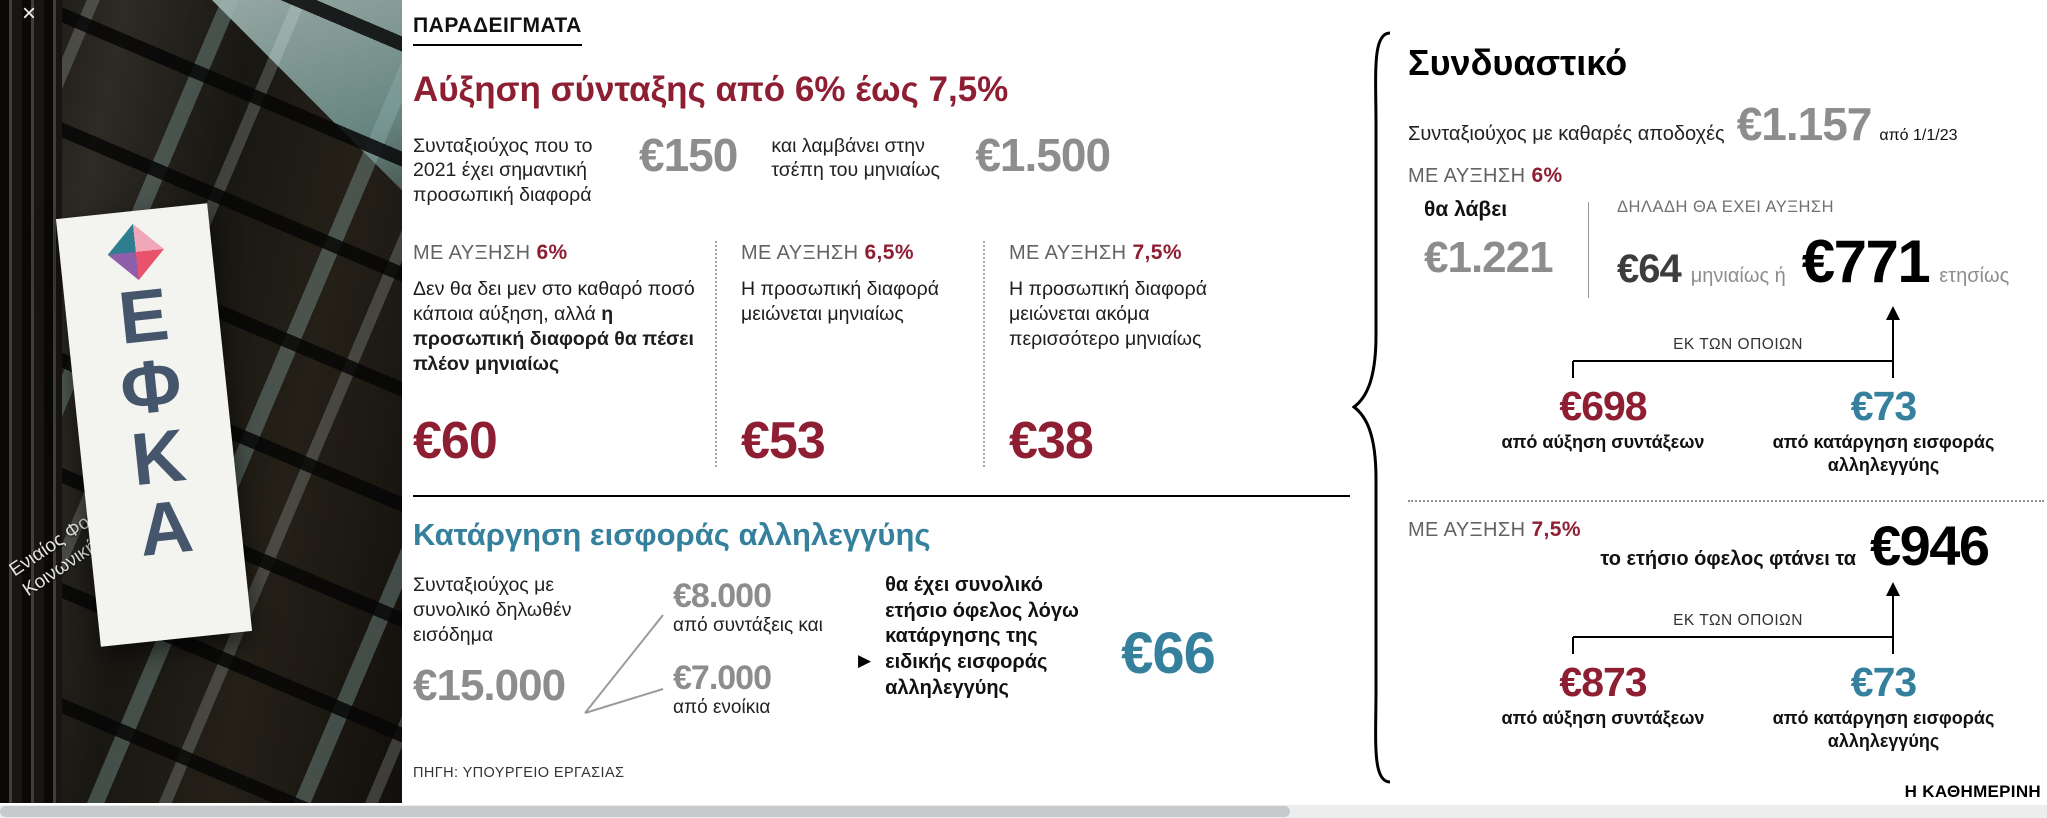 Image resolution: width=2047 pixels, height=818 pixels. What do you see at coordinates (722, 708) in the screenshot?
I see `split2-label: από ενοίκια` at bounding box center [722, 708].